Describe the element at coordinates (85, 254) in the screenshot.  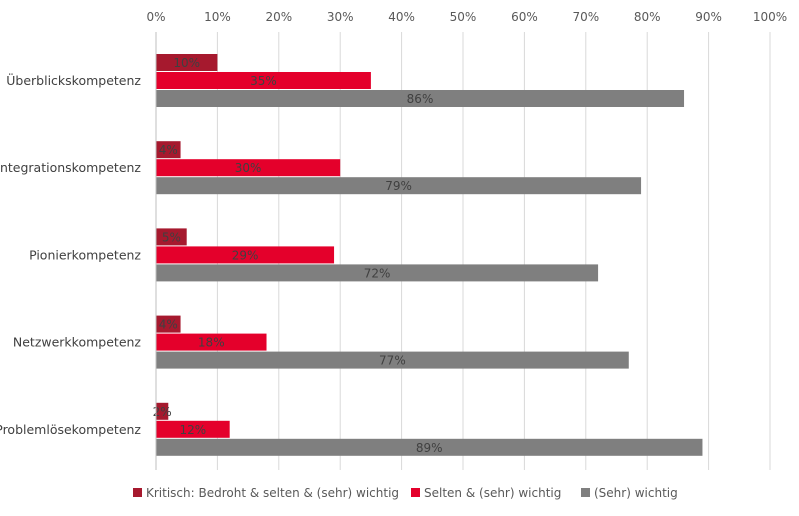
I see `category-label: Pionierkompetenz` at that location.